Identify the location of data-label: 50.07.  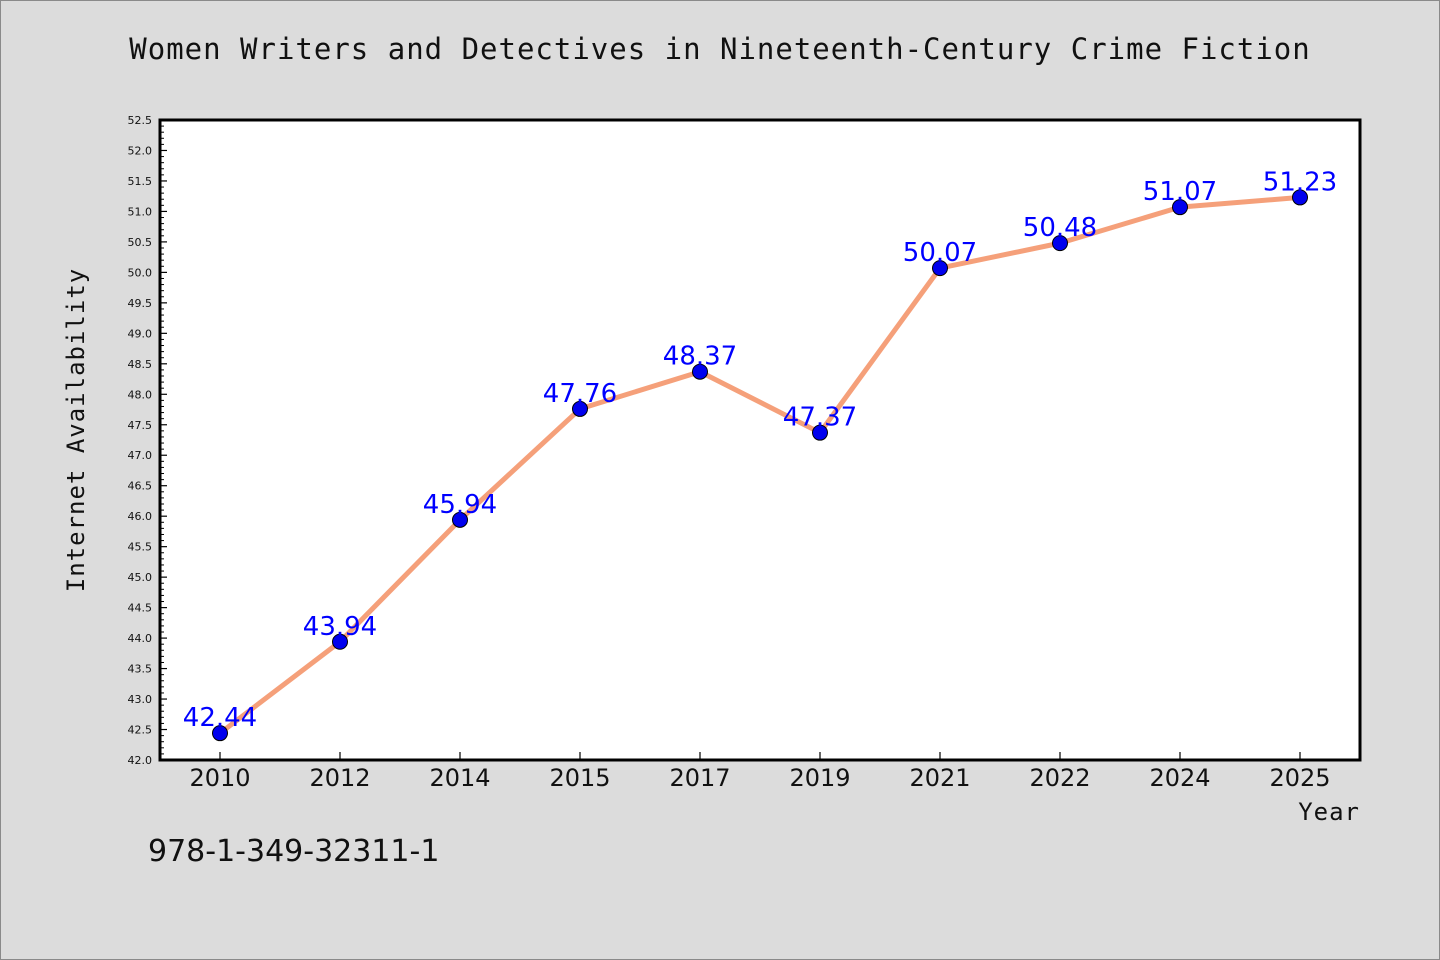
(940, 253).